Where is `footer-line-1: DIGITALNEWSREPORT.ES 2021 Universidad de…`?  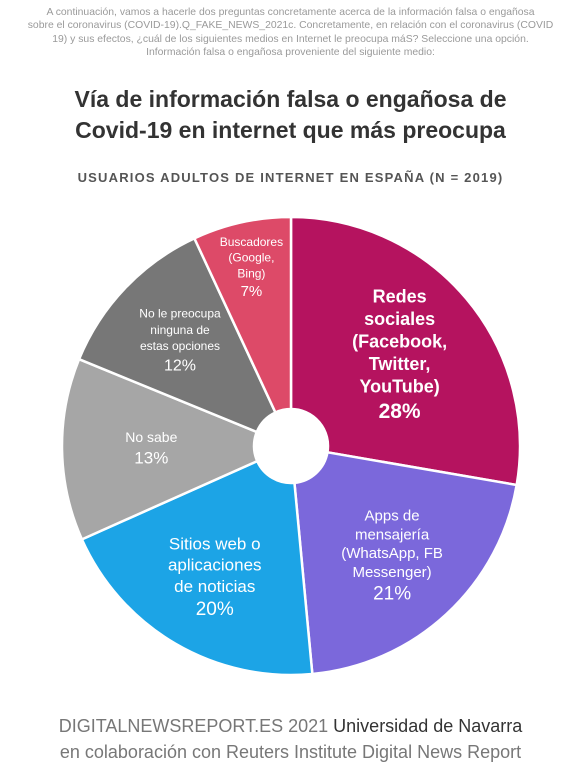 footer-line-1: DIGITALNEWSREPORT.ES 2021 Universidad de… is located at coordinates (290, 726).